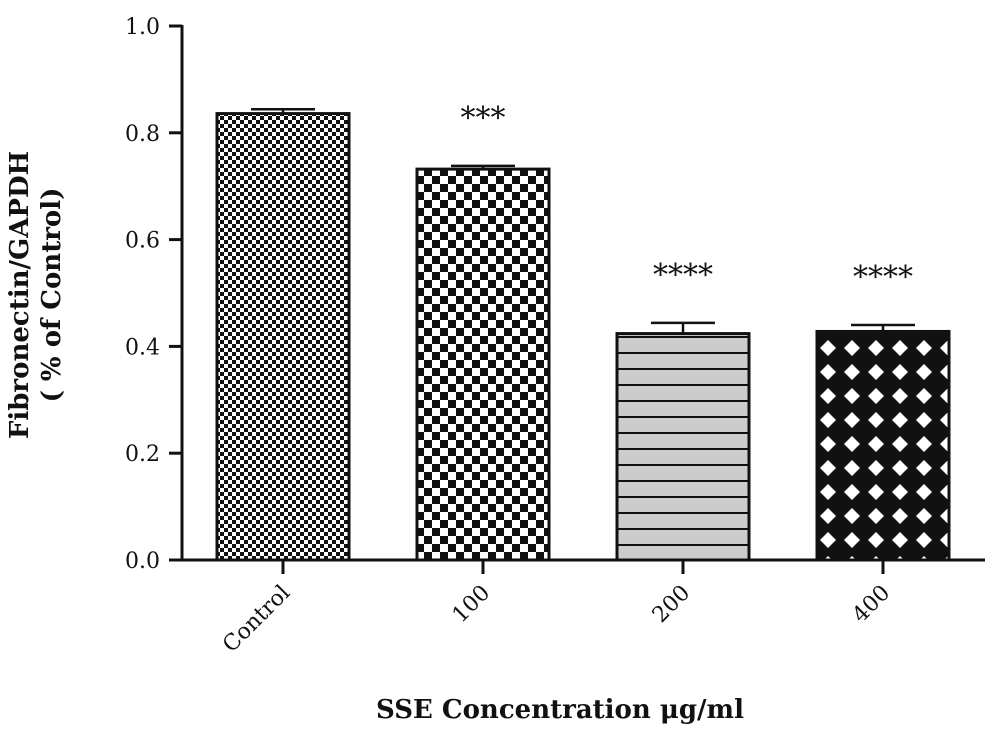  I want to click on x-axis-title: SSE Concentration μg/ml, so click(560, 710).